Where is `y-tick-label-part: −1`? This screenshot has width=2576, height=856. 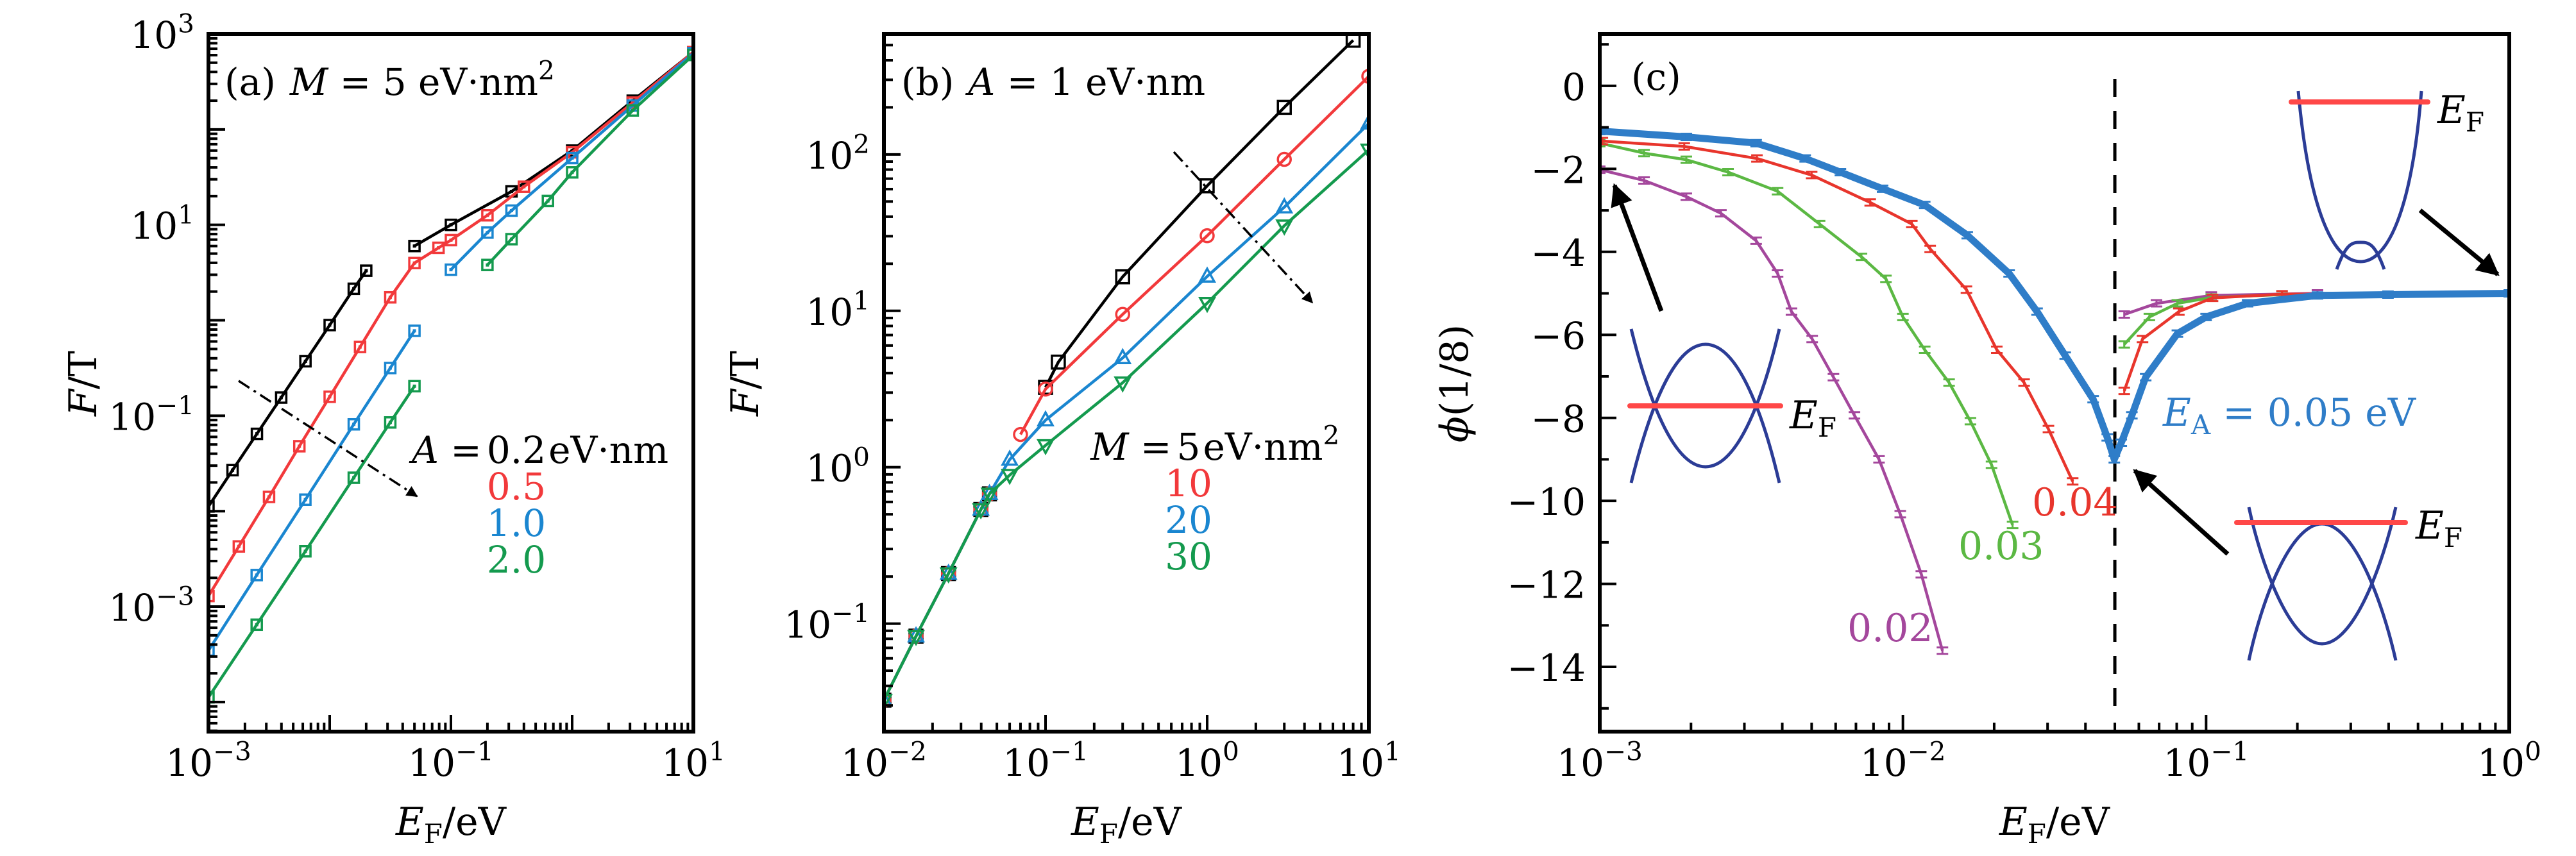 y-tick-label-part: −1 is located at coordinates (175, 405).